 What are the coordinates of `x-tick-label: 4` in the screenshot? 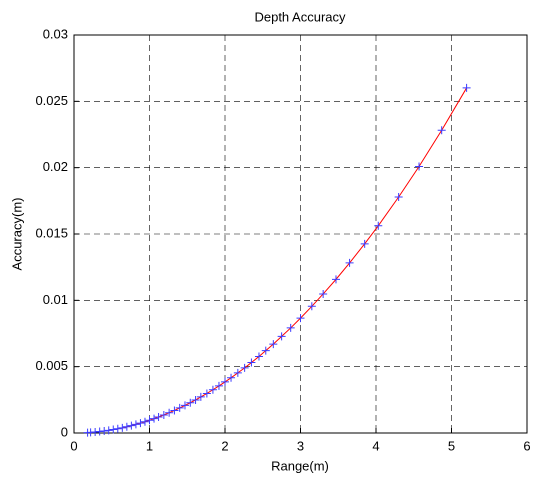 It's located at (375, 445).